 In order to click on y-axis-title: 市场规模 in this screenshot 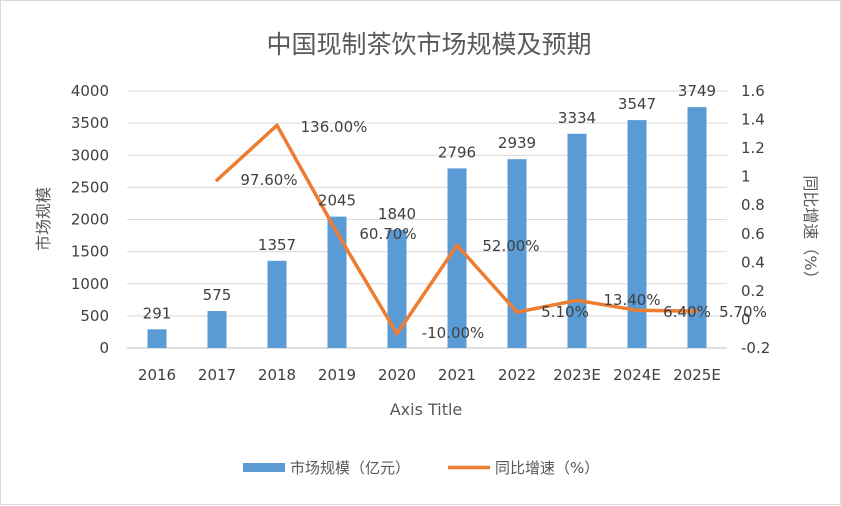, I will do `click(43, 219)`.